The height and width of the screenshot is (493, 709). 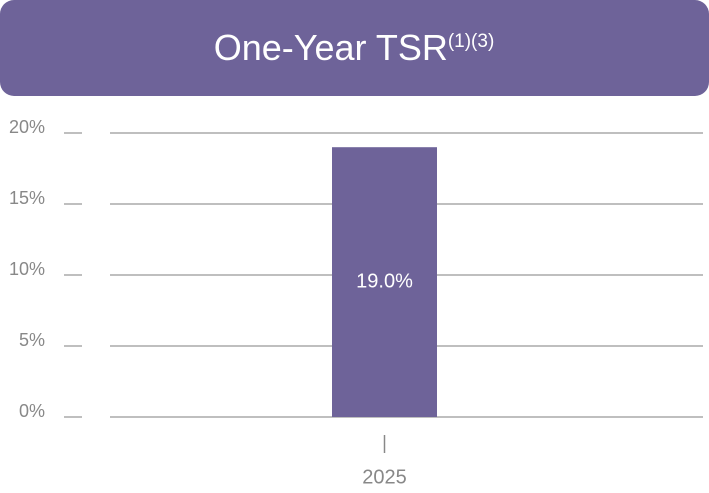 What do you see at coordinates (32, 411) in the screenshot?
I see `y-tick-label: 0%` at bounding box center [32, 411].